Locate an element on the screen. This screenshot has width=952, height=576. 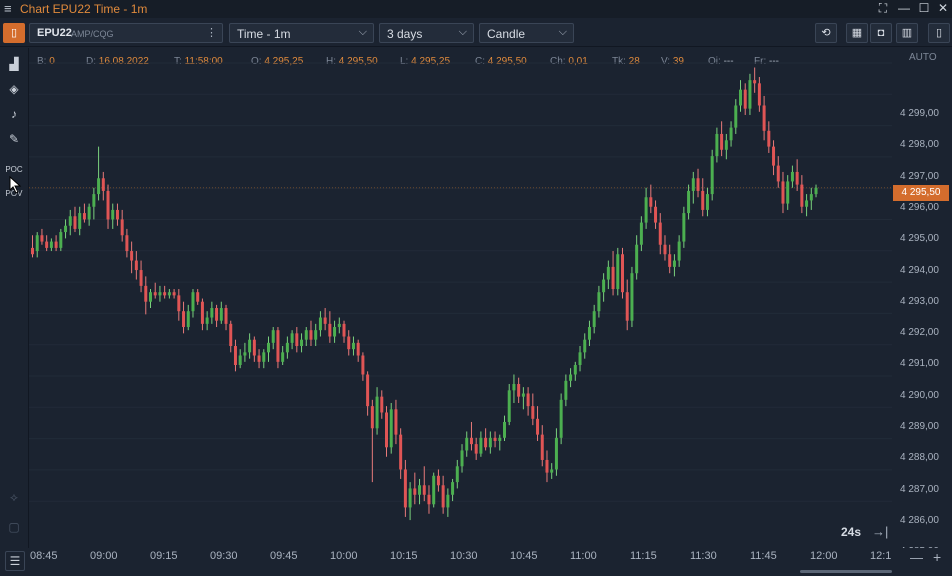
current-price-marker: 4 295,50 is located at coordinates (921, 193).